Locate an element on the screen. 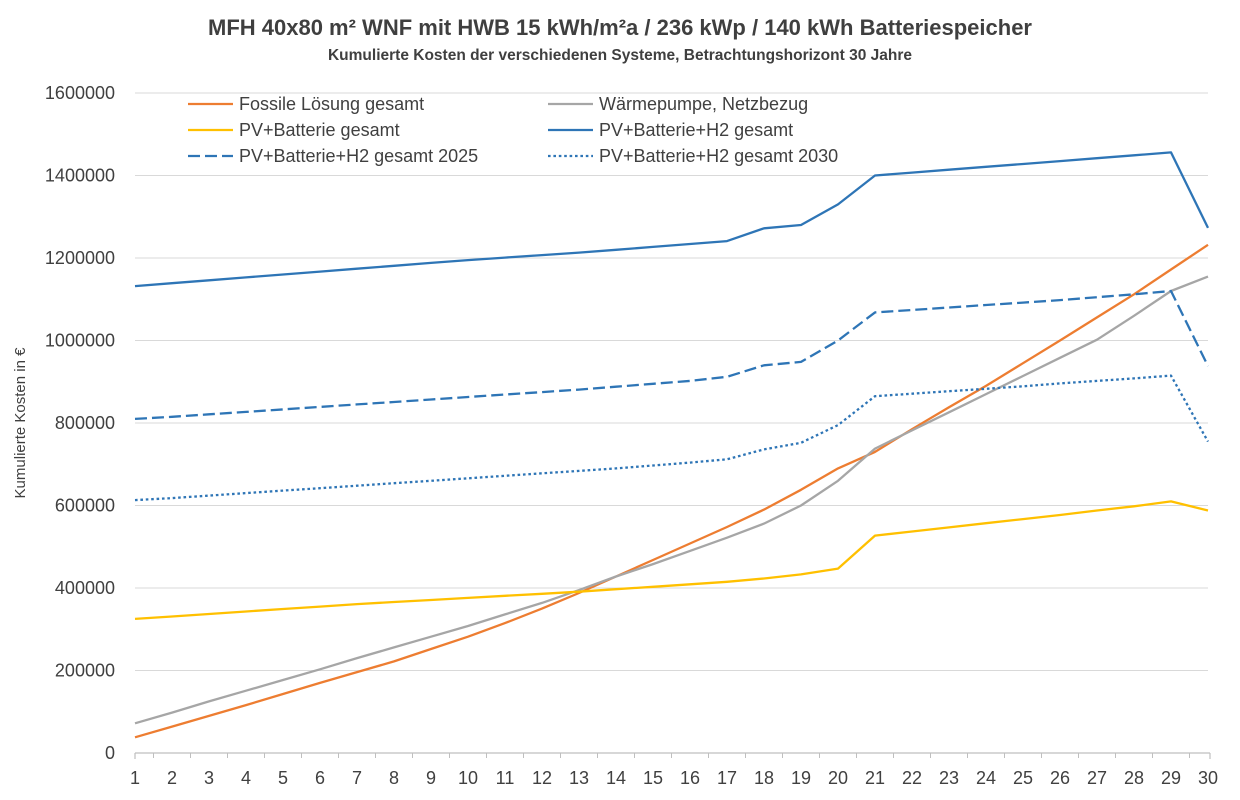 Image resolution: width=1240 pixels, height=800 pixels. x-tick-label: 6 is located at coordinates (320, 778).